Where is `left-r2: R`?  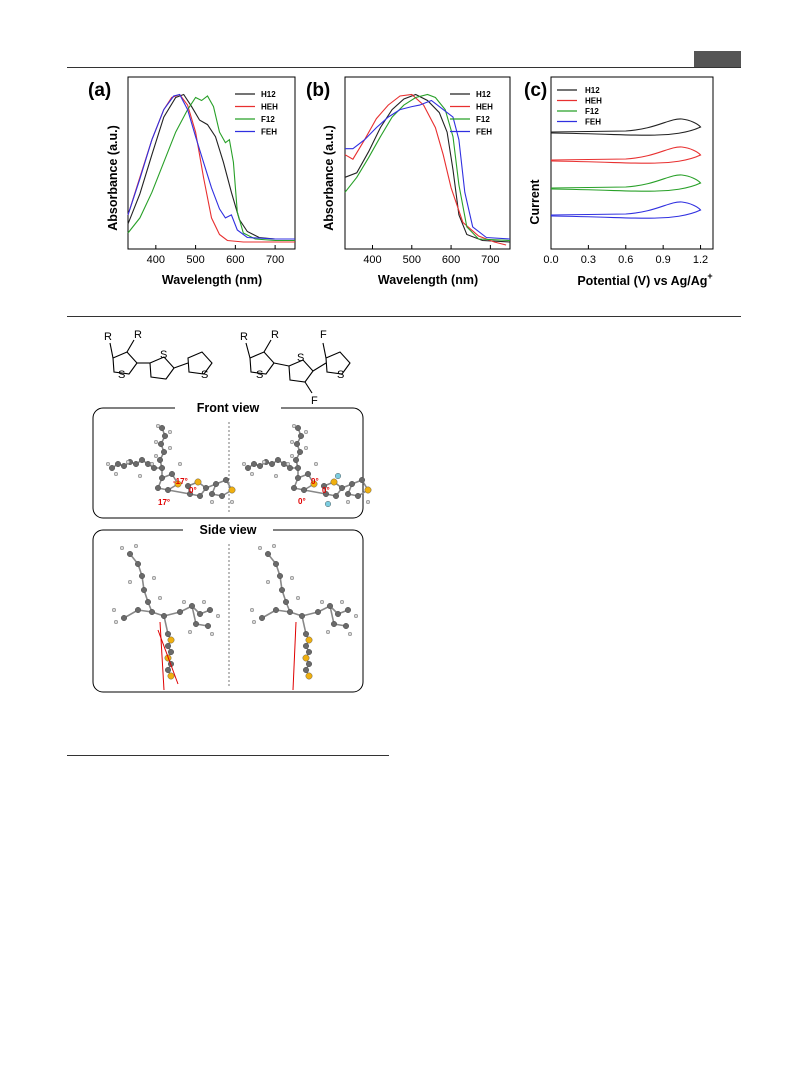
left-r2: R is located at coordinates (138, 335).